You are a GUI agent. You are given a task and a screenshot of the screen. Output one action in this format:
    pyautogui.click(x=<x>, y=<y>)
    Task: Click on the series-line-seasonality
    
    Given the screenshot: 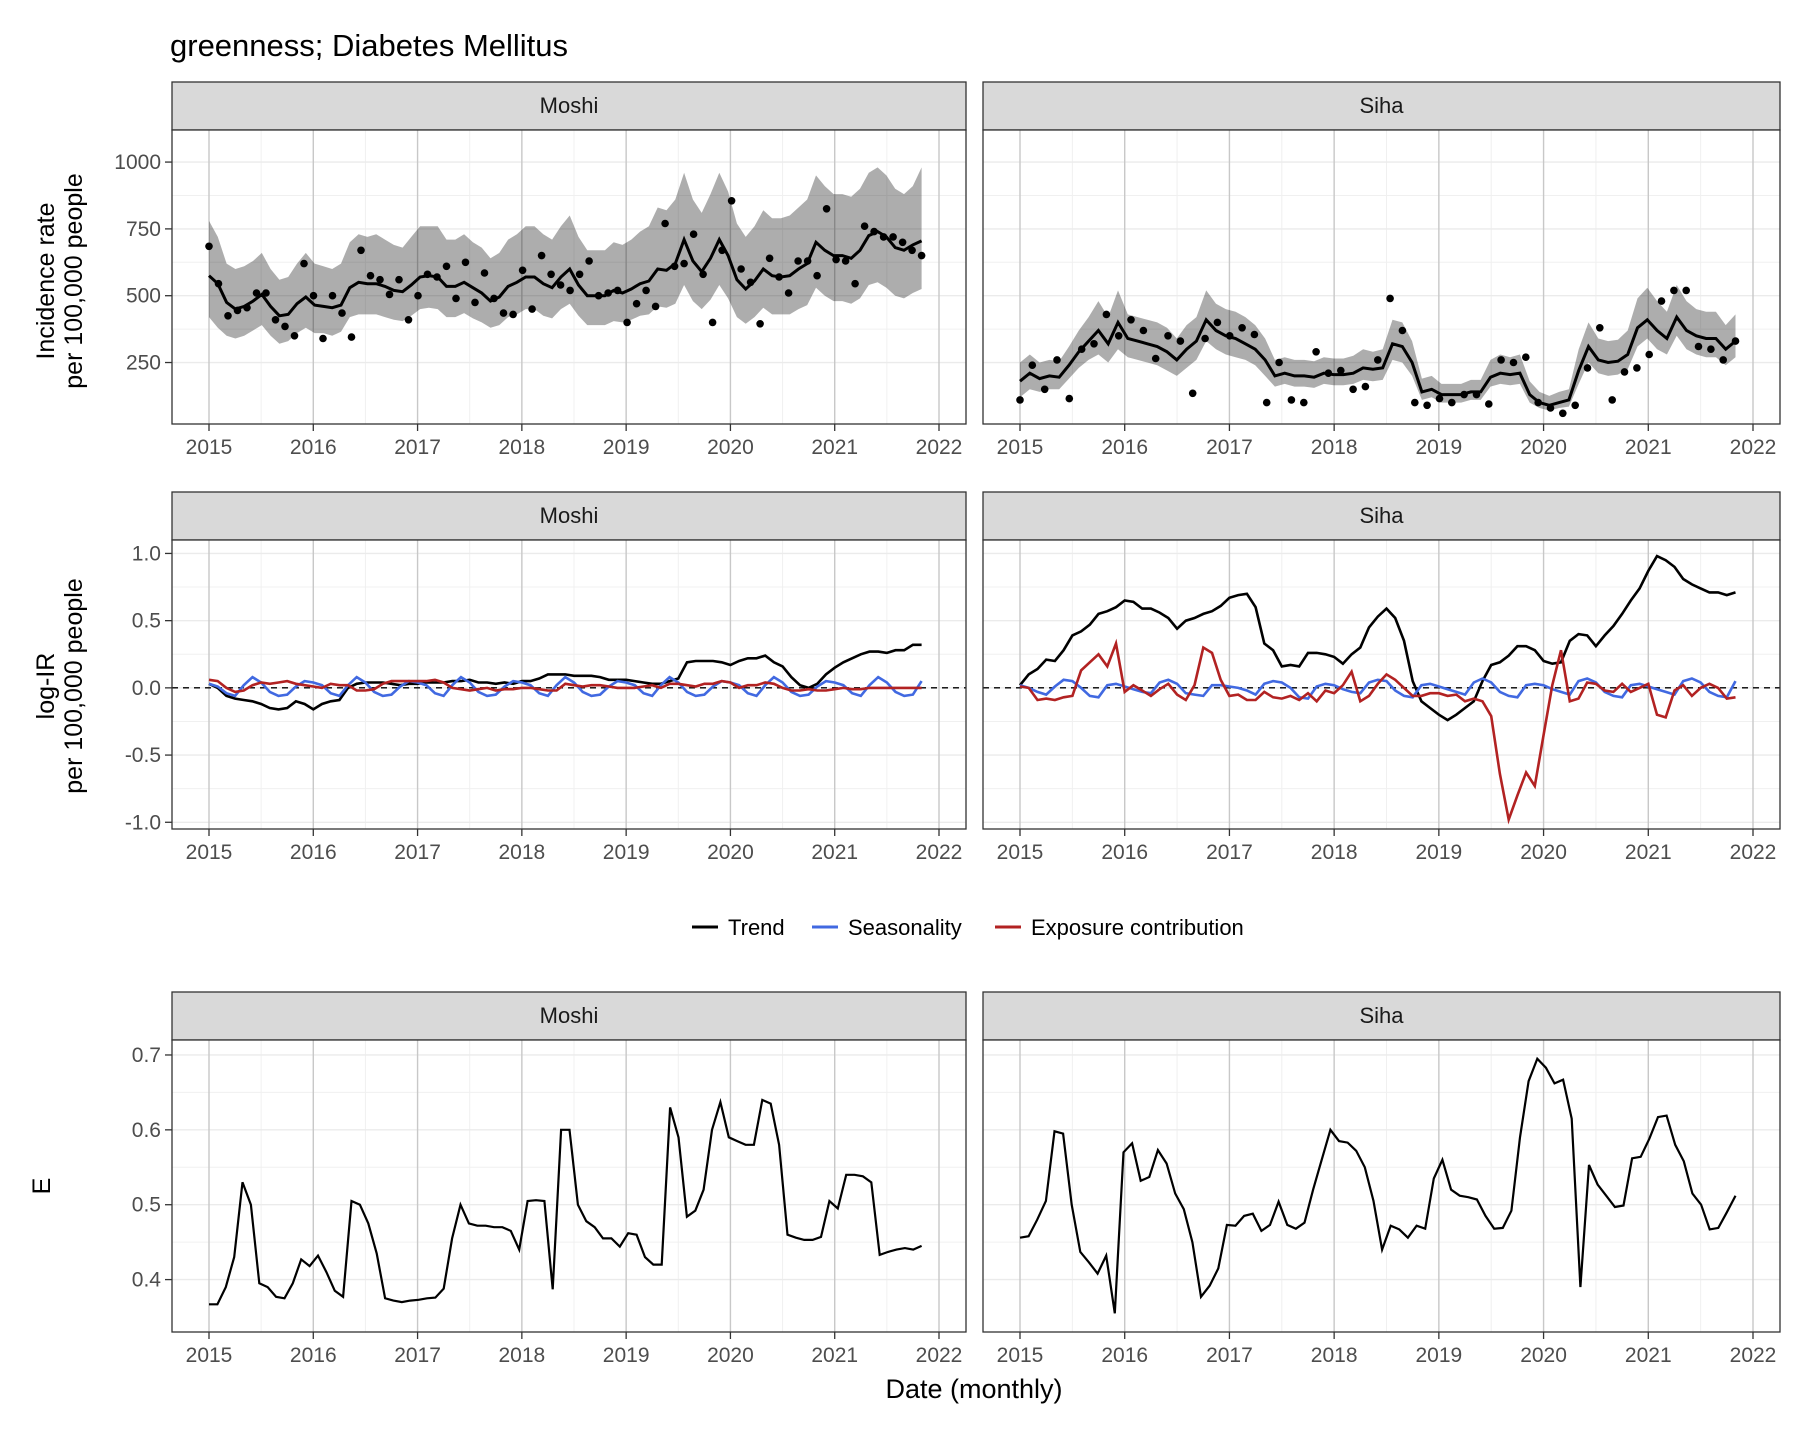 What is the action you would take?
    pyautogui.click(x=1378, y=689)
    